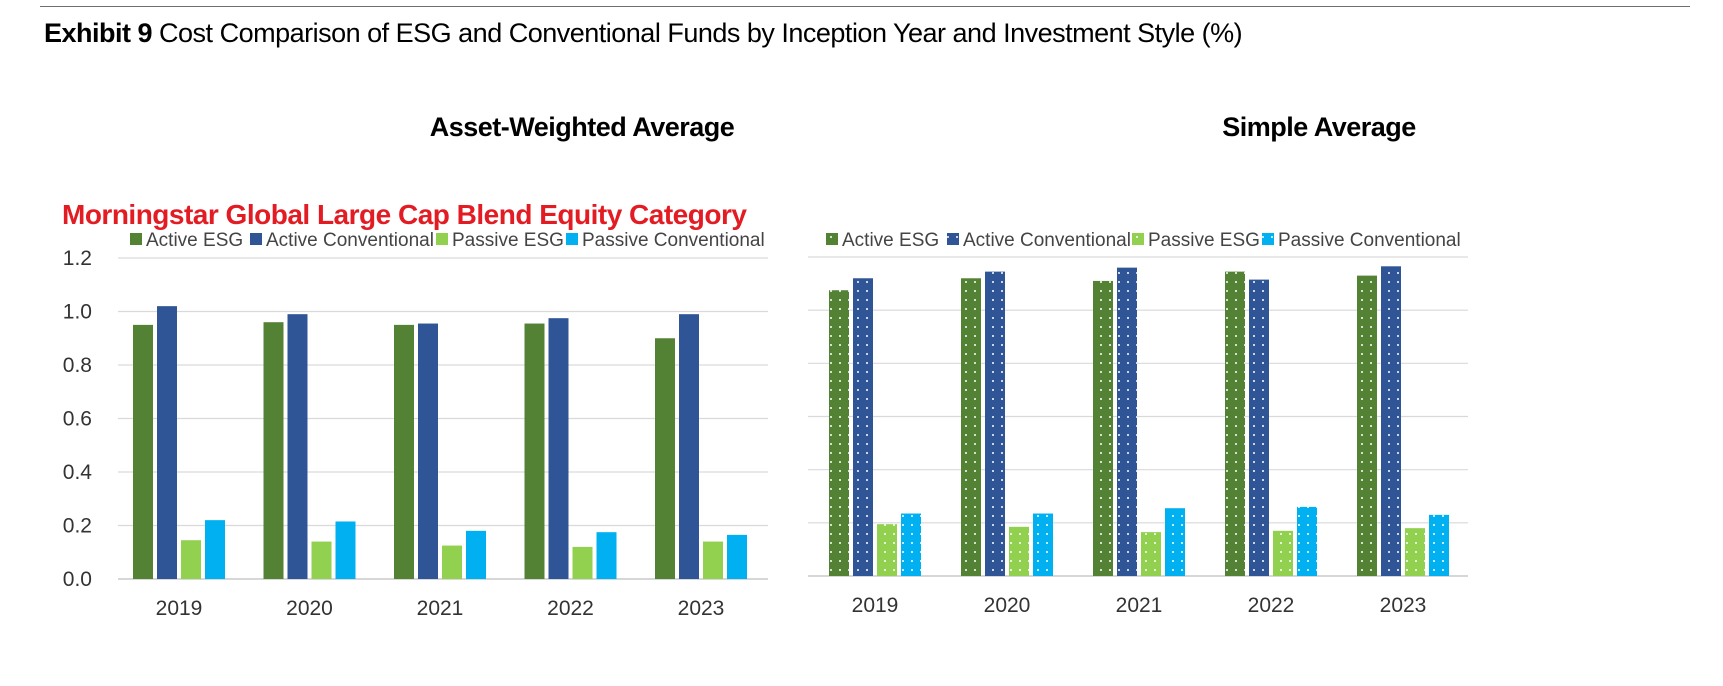  Describe the element at coordinates (1319, 127) in the screenshot. I see `right-panel-title: Simple Average` at that location.